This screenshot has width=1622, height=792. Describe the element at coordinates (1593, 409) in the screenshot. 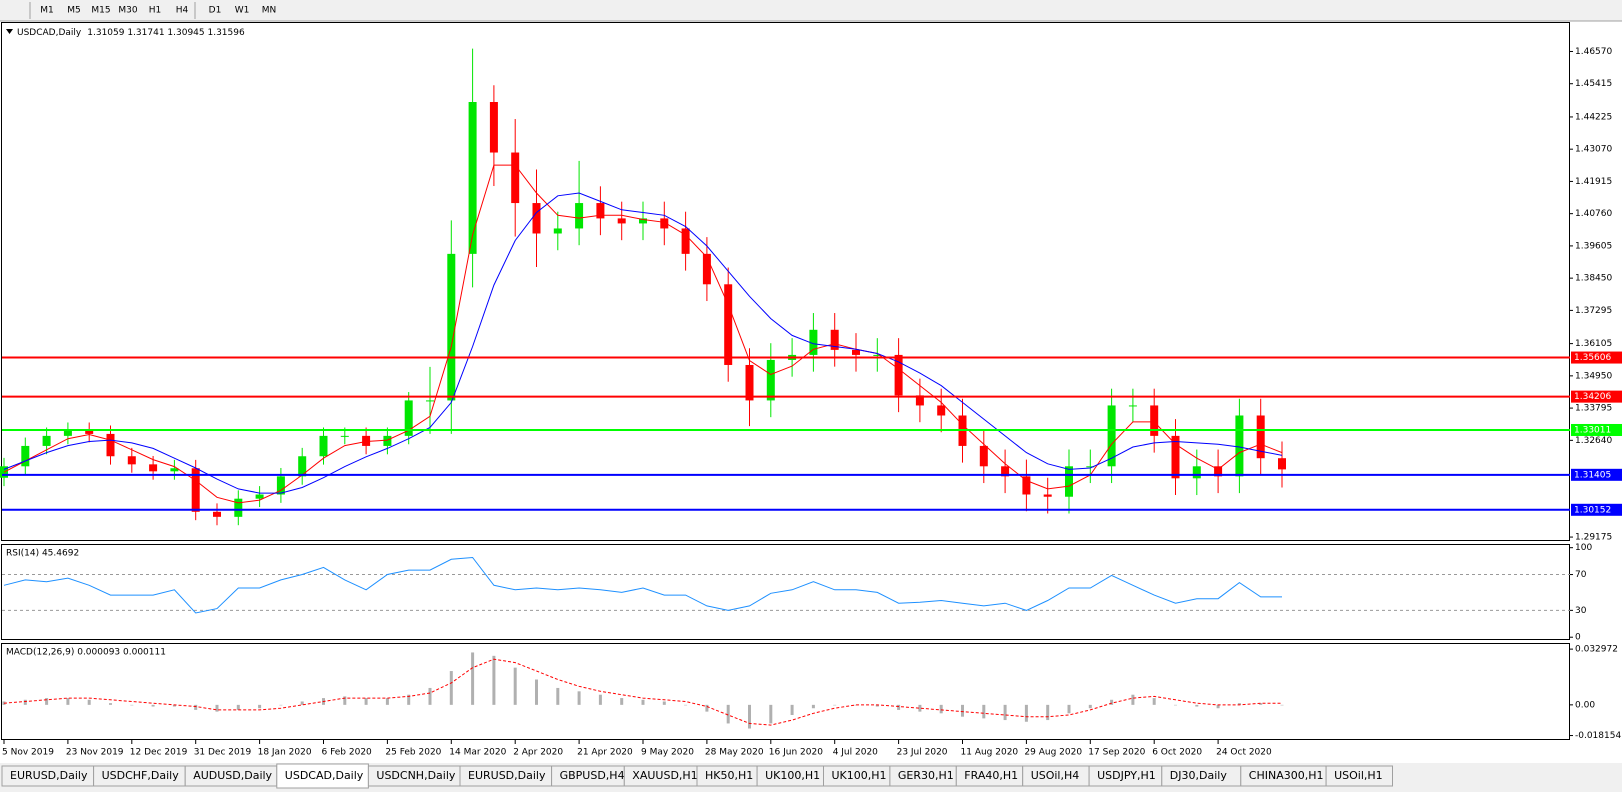

I see `y-tick-label: 1.33795` at that location.